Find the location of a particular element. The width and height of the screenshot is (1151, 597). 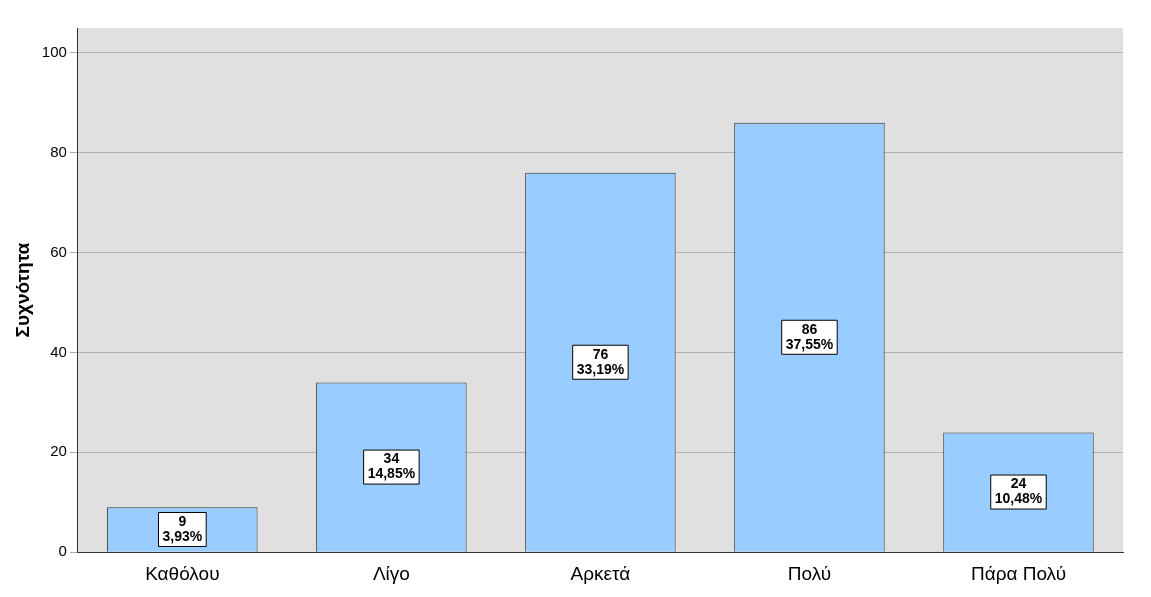

data-label: 34 14,85% is located at coordinates (391, 466).